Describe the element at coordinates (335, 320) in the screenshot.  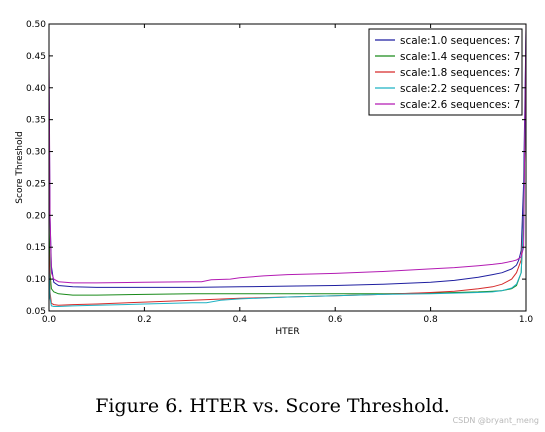
I see `x-tick-label: 0.6` at that location.